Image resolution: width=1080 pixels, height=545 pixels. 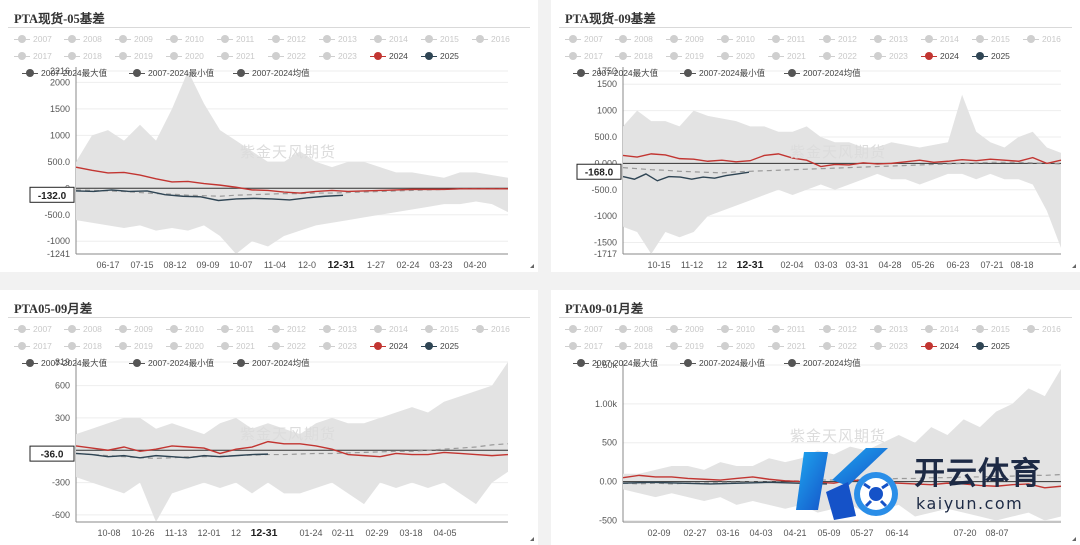 What do you see at coordinates (828, 533) in the screenshot?
I see `x-tick-label: 05-09` at bounding box center [828, 533].